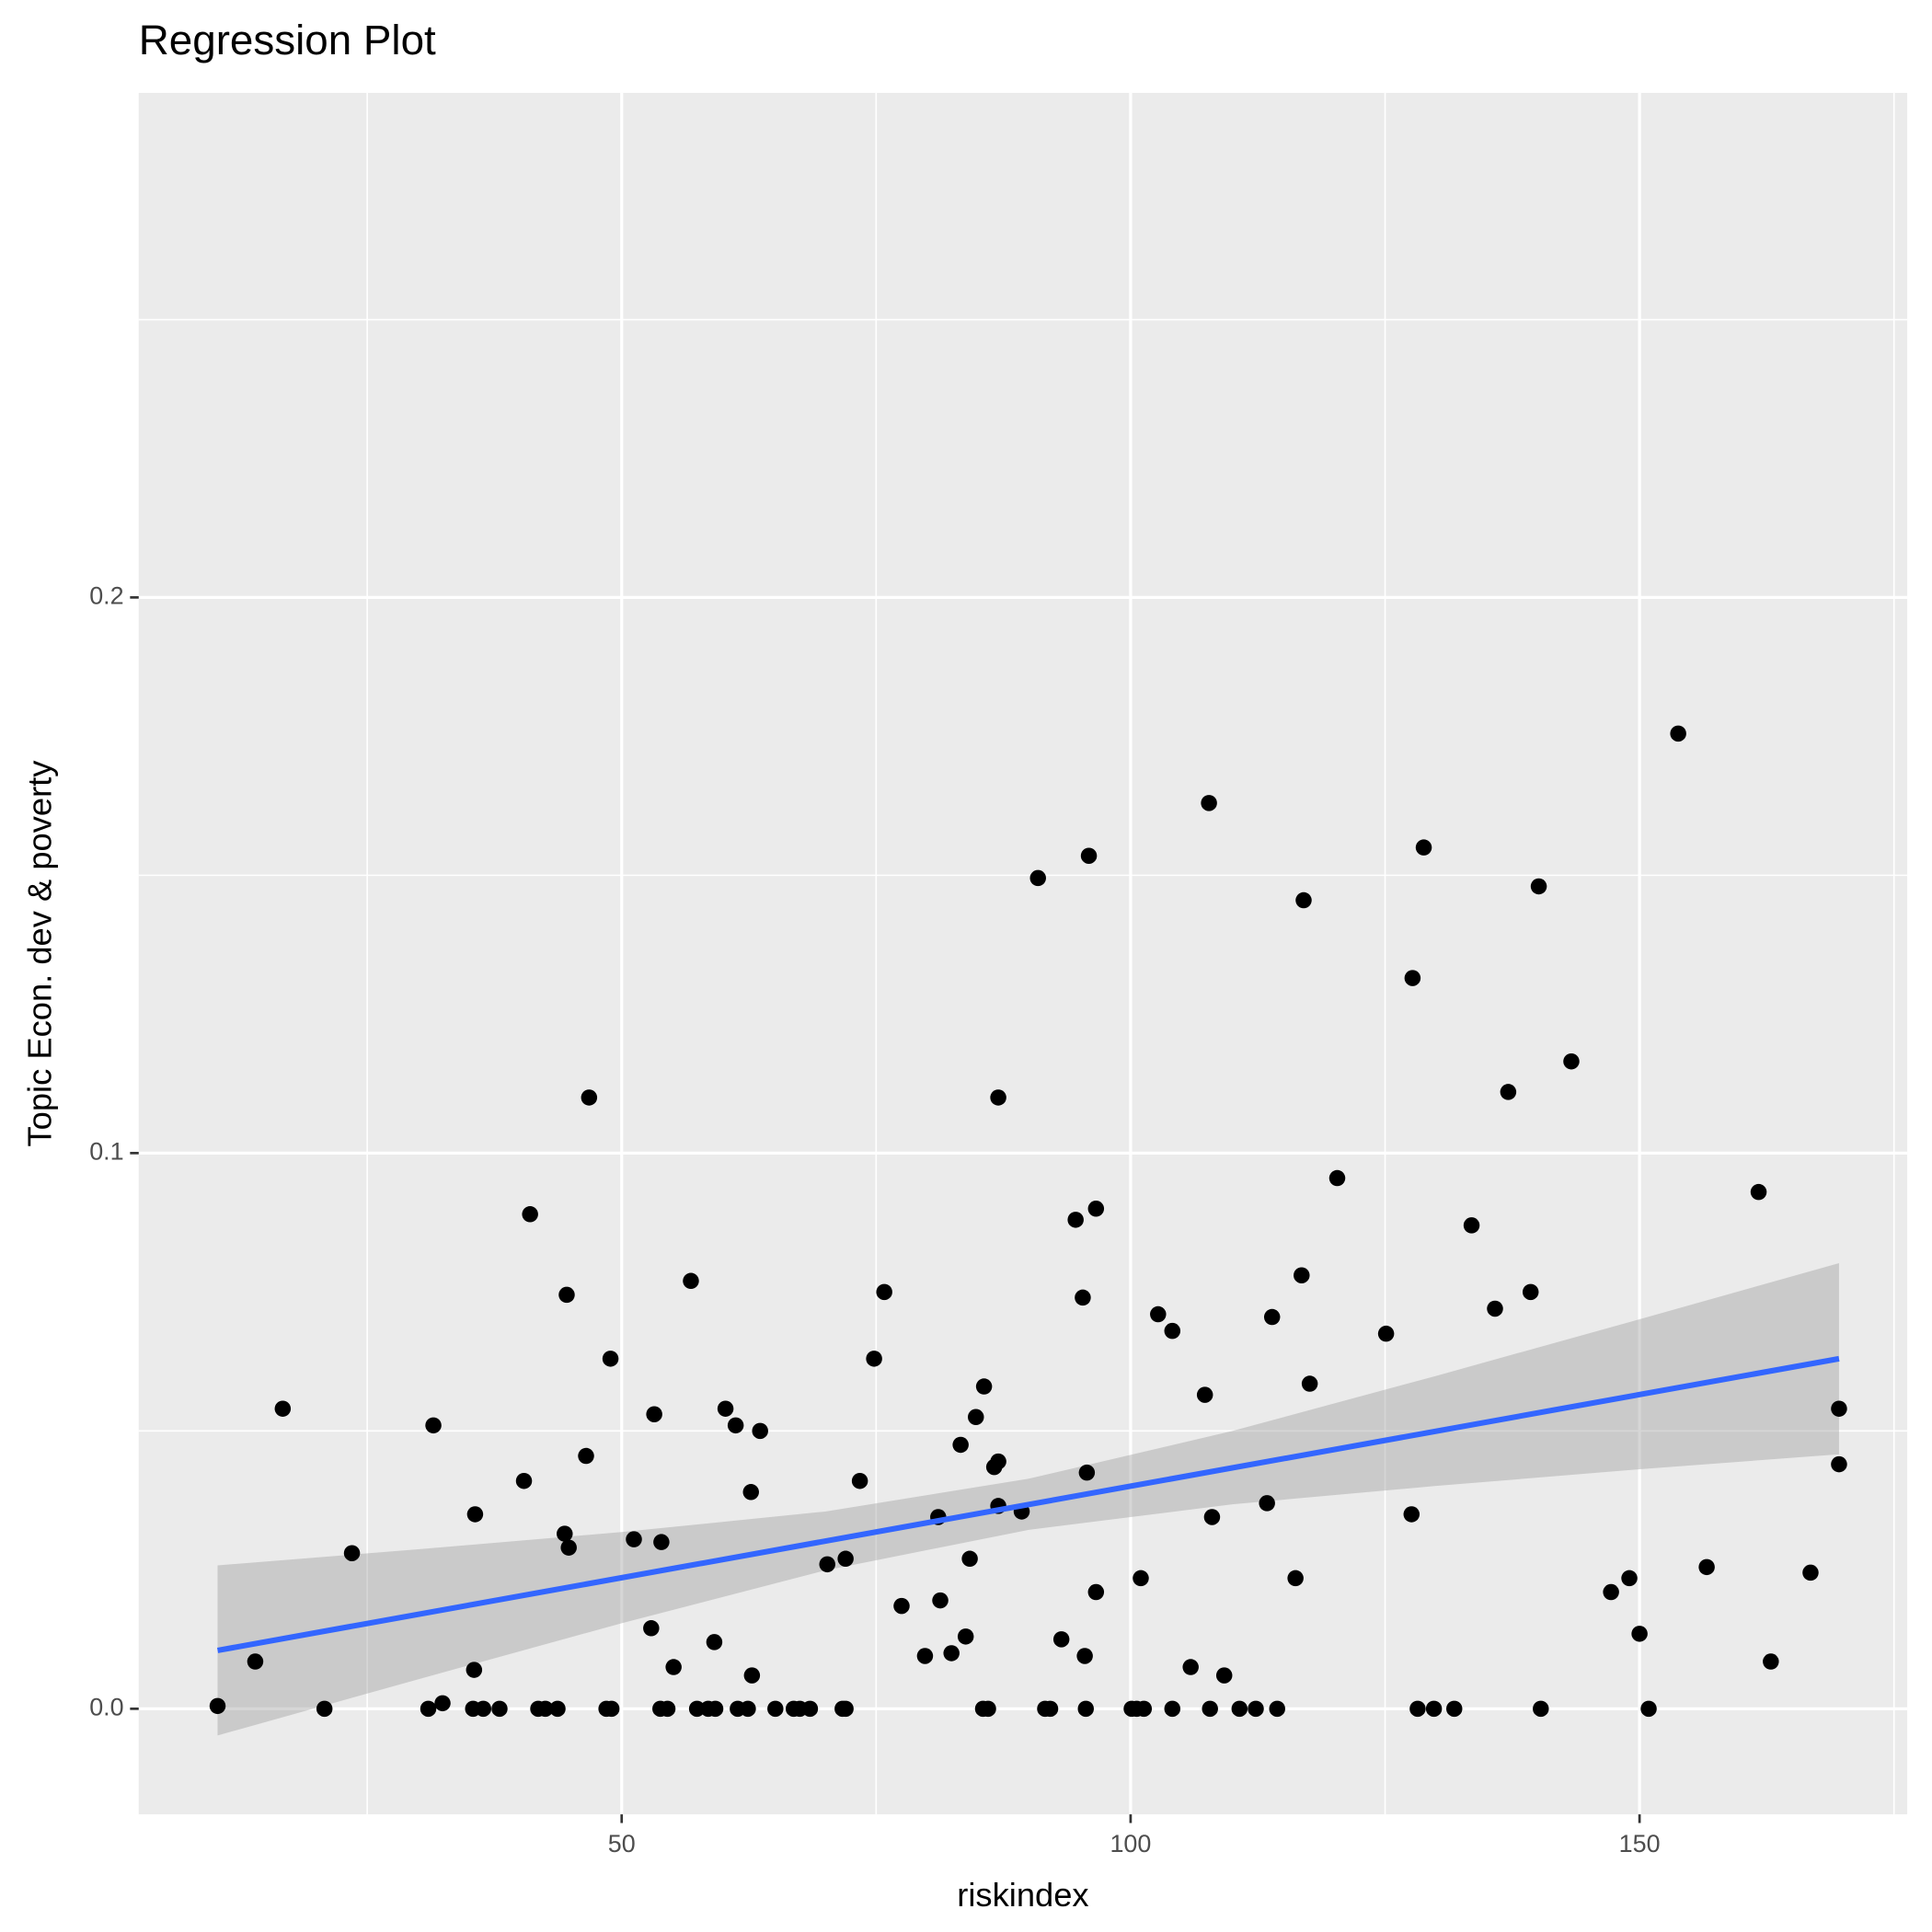 This screenshot has height=1932, width=1932. What do you see at coordinates (1028, 1504) in the screenshot?
I see `regression-line` at bounding box center [1028, 1504].